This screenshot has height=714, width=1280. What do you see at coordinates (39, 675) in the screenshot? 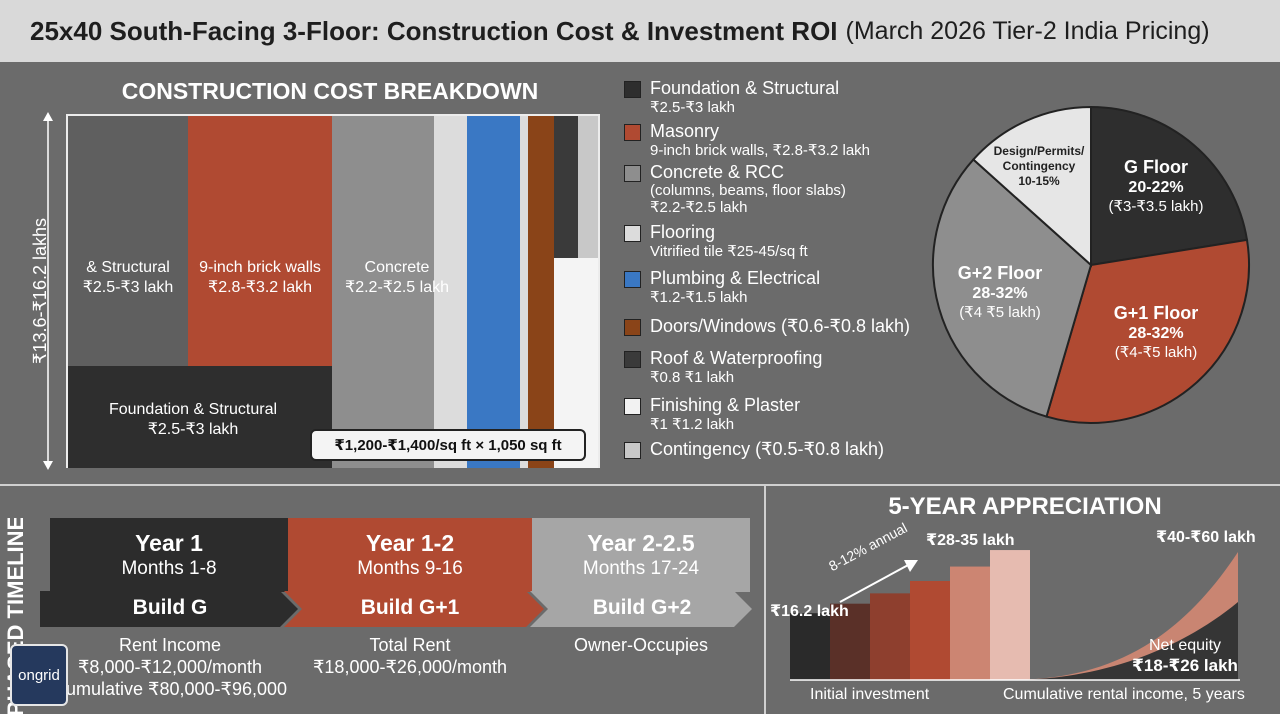
I see `ongrid-logo: ongrid` at bounding box center [39, 675].